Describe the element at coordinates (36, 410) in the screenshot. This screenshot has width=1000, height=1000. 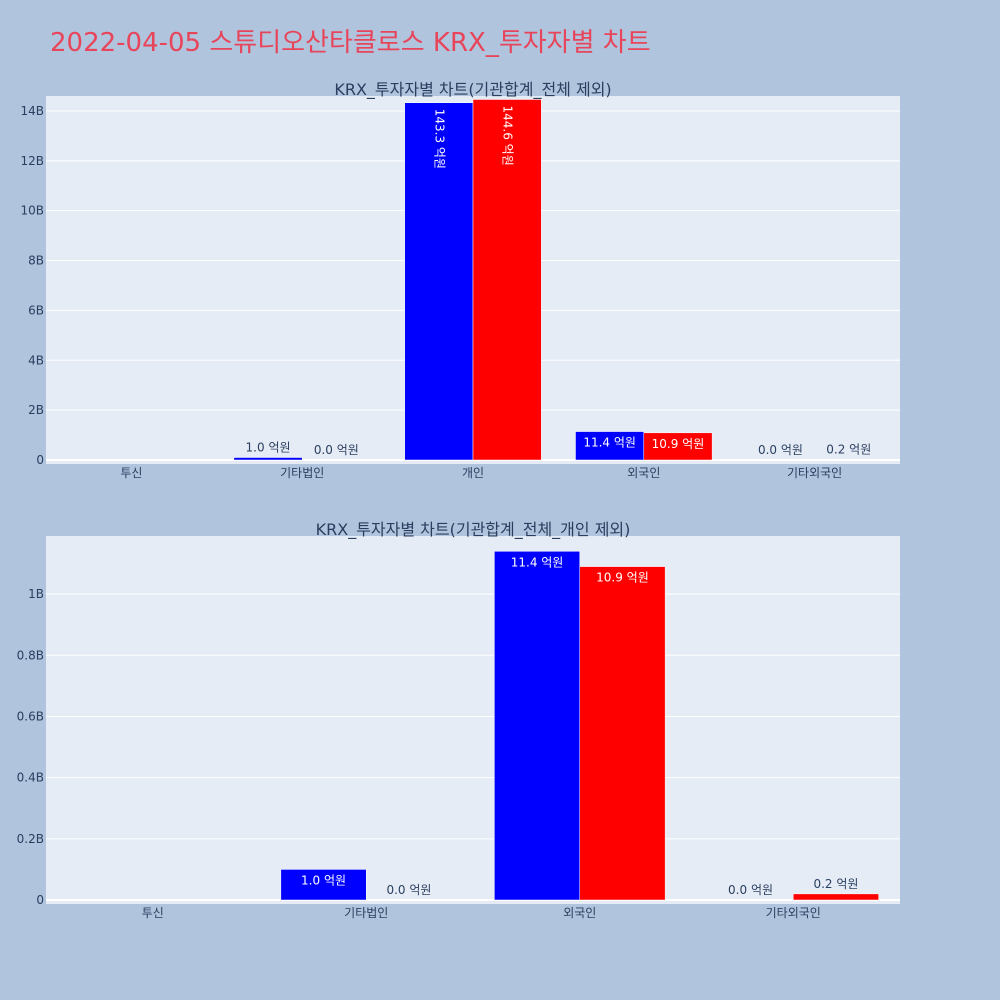
I see `y-tick-label: 2B` at that location.